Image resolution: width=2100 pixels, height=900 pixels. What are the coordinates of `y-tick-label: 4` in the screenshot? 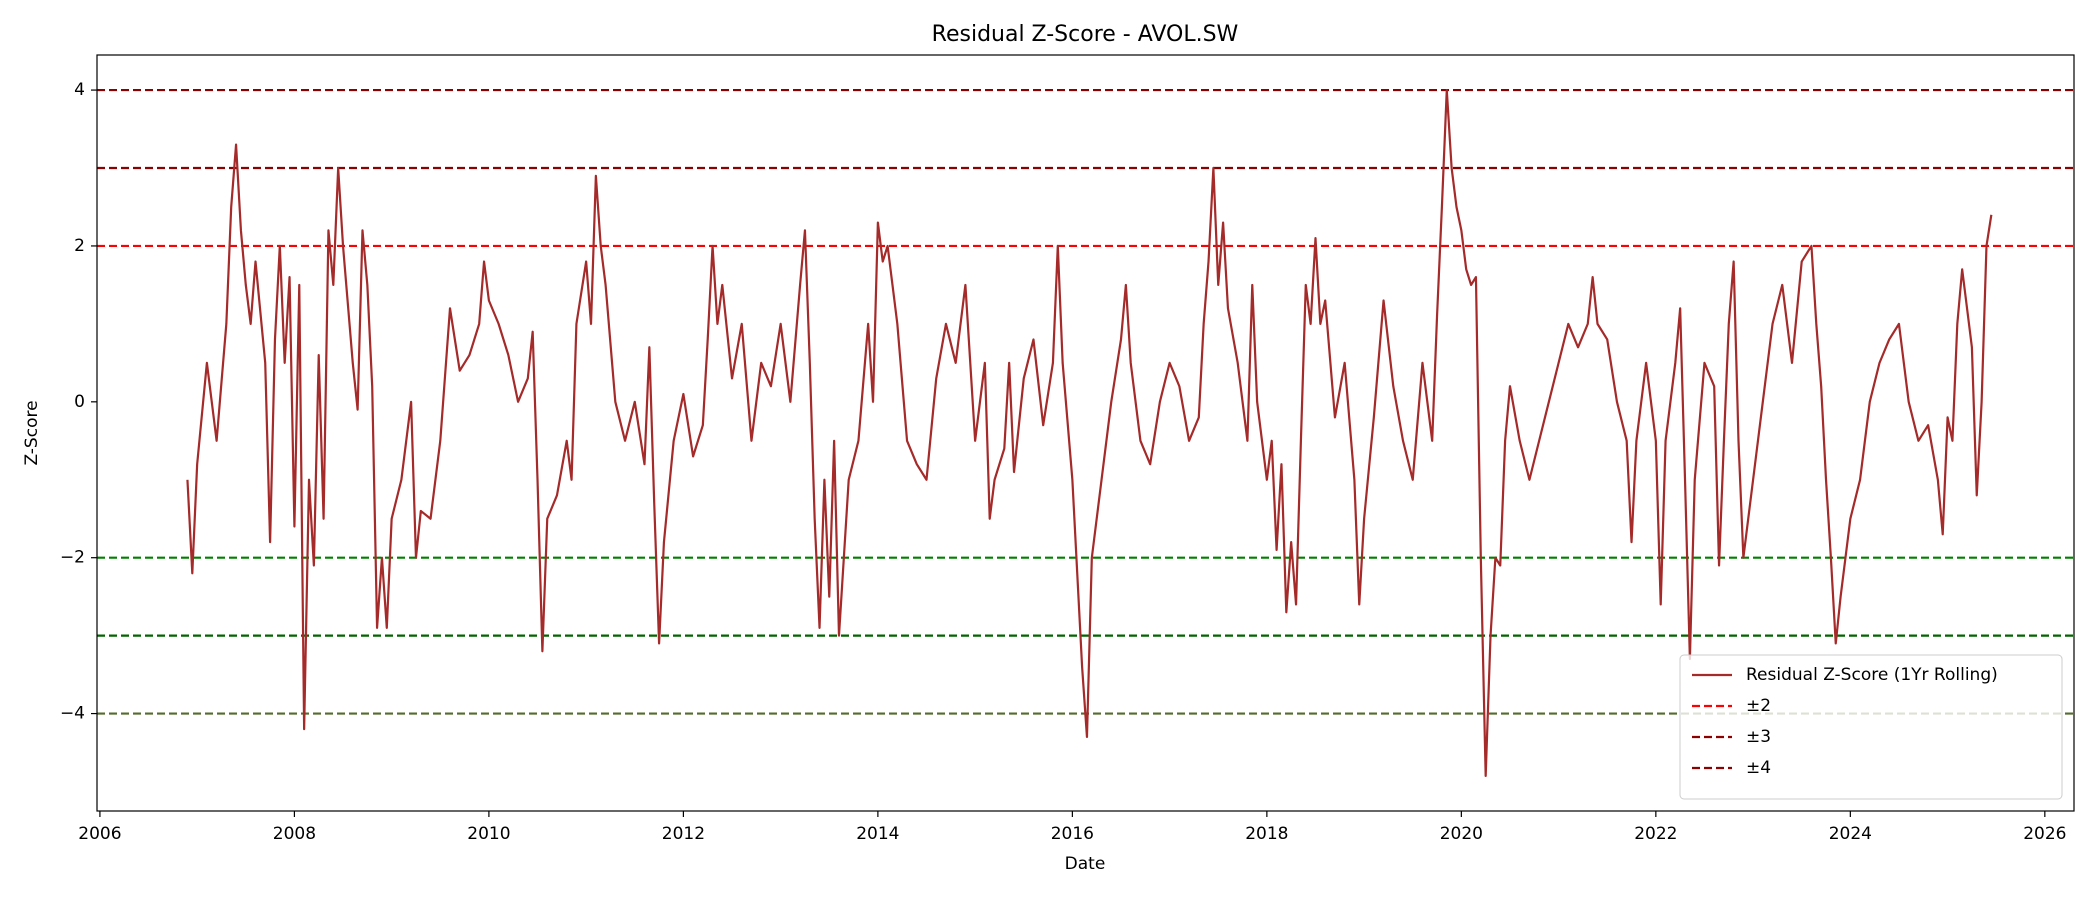 It's located at (79, 90).